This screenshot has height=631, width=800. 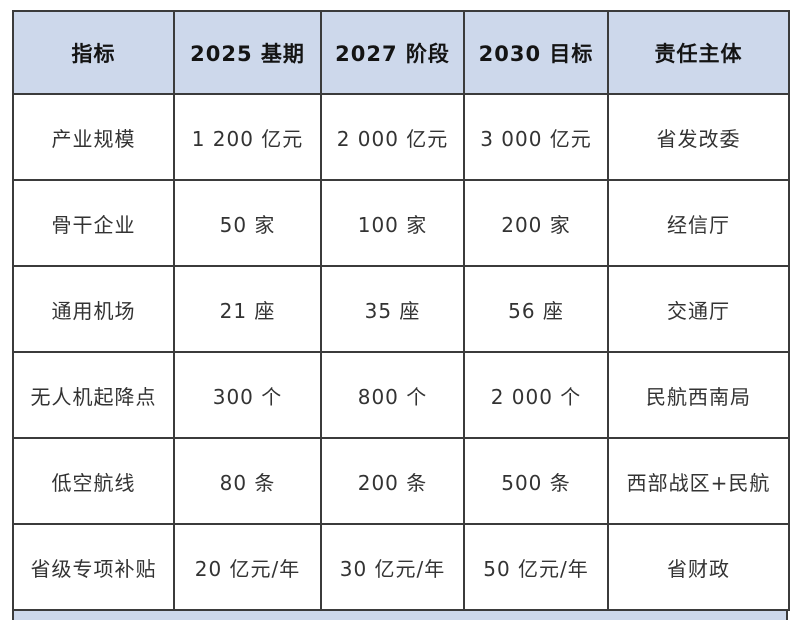 I want to click on cell-2030-value: 3 000 亿元, so click(x=536, y=137).